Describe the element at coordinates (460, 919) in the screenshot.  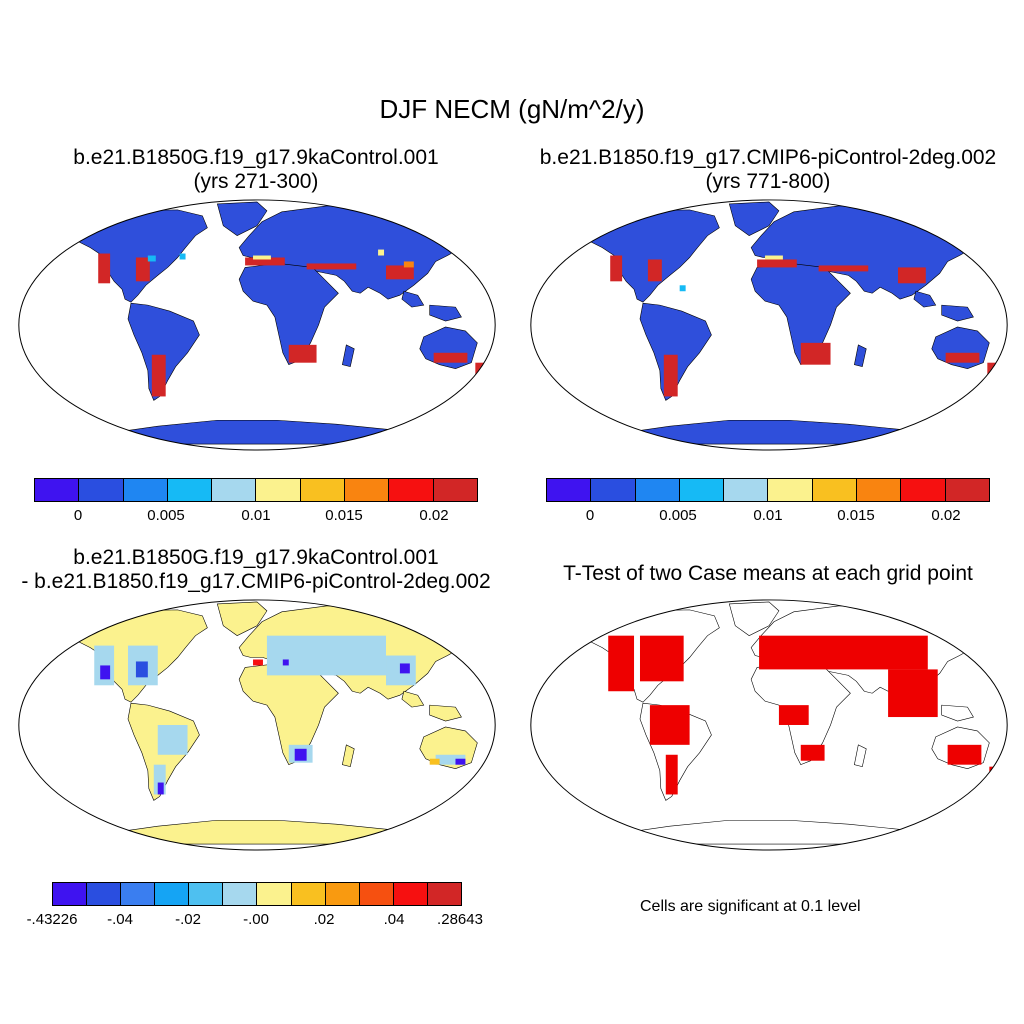
I see `colorbar-tick: .28643` at that location.